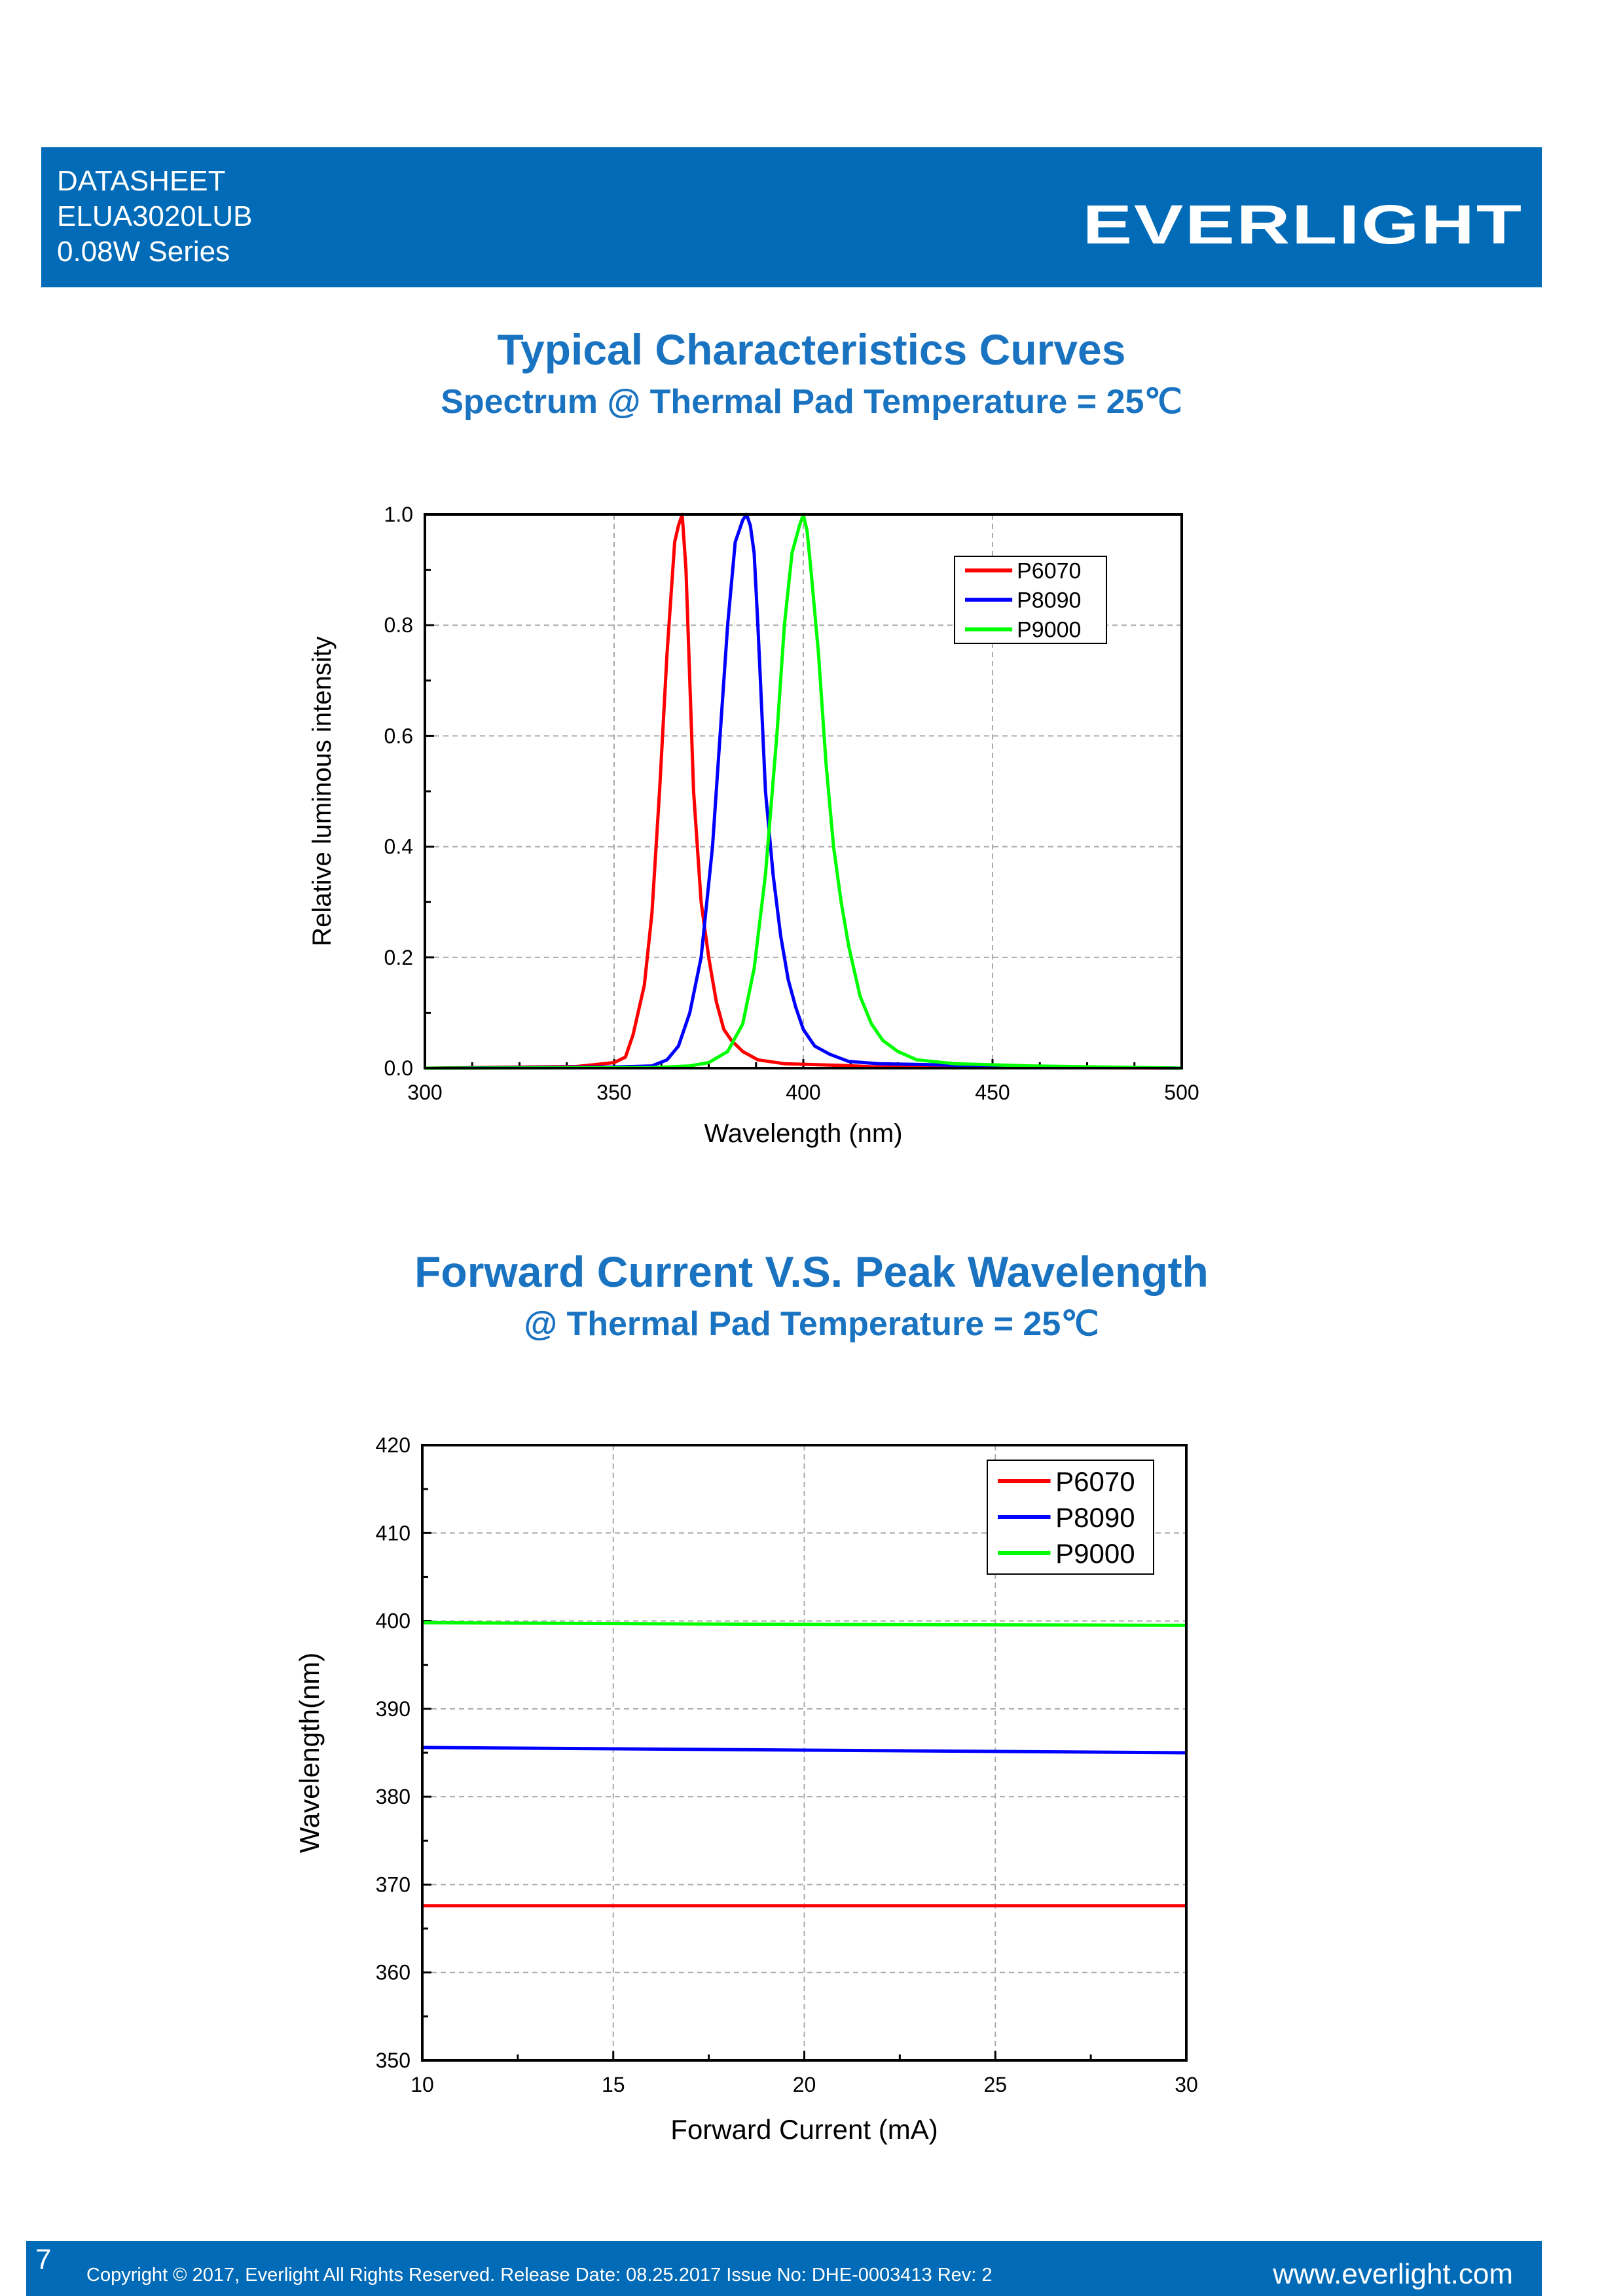 This screenshot has width=1623, height=2296. Describe the element at coordinates (804, 2084) in the screenshot. I see `x-tick-label: 20` at that location.